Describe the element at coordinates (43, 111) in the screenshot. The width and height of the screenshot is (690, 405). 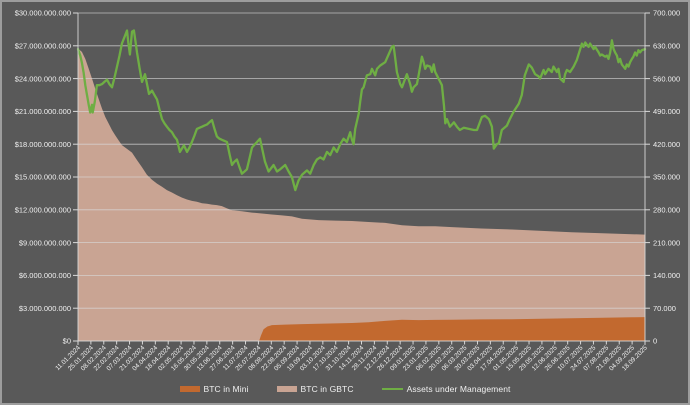
I see `left-axis-label: $21.000.000.000` at that location.